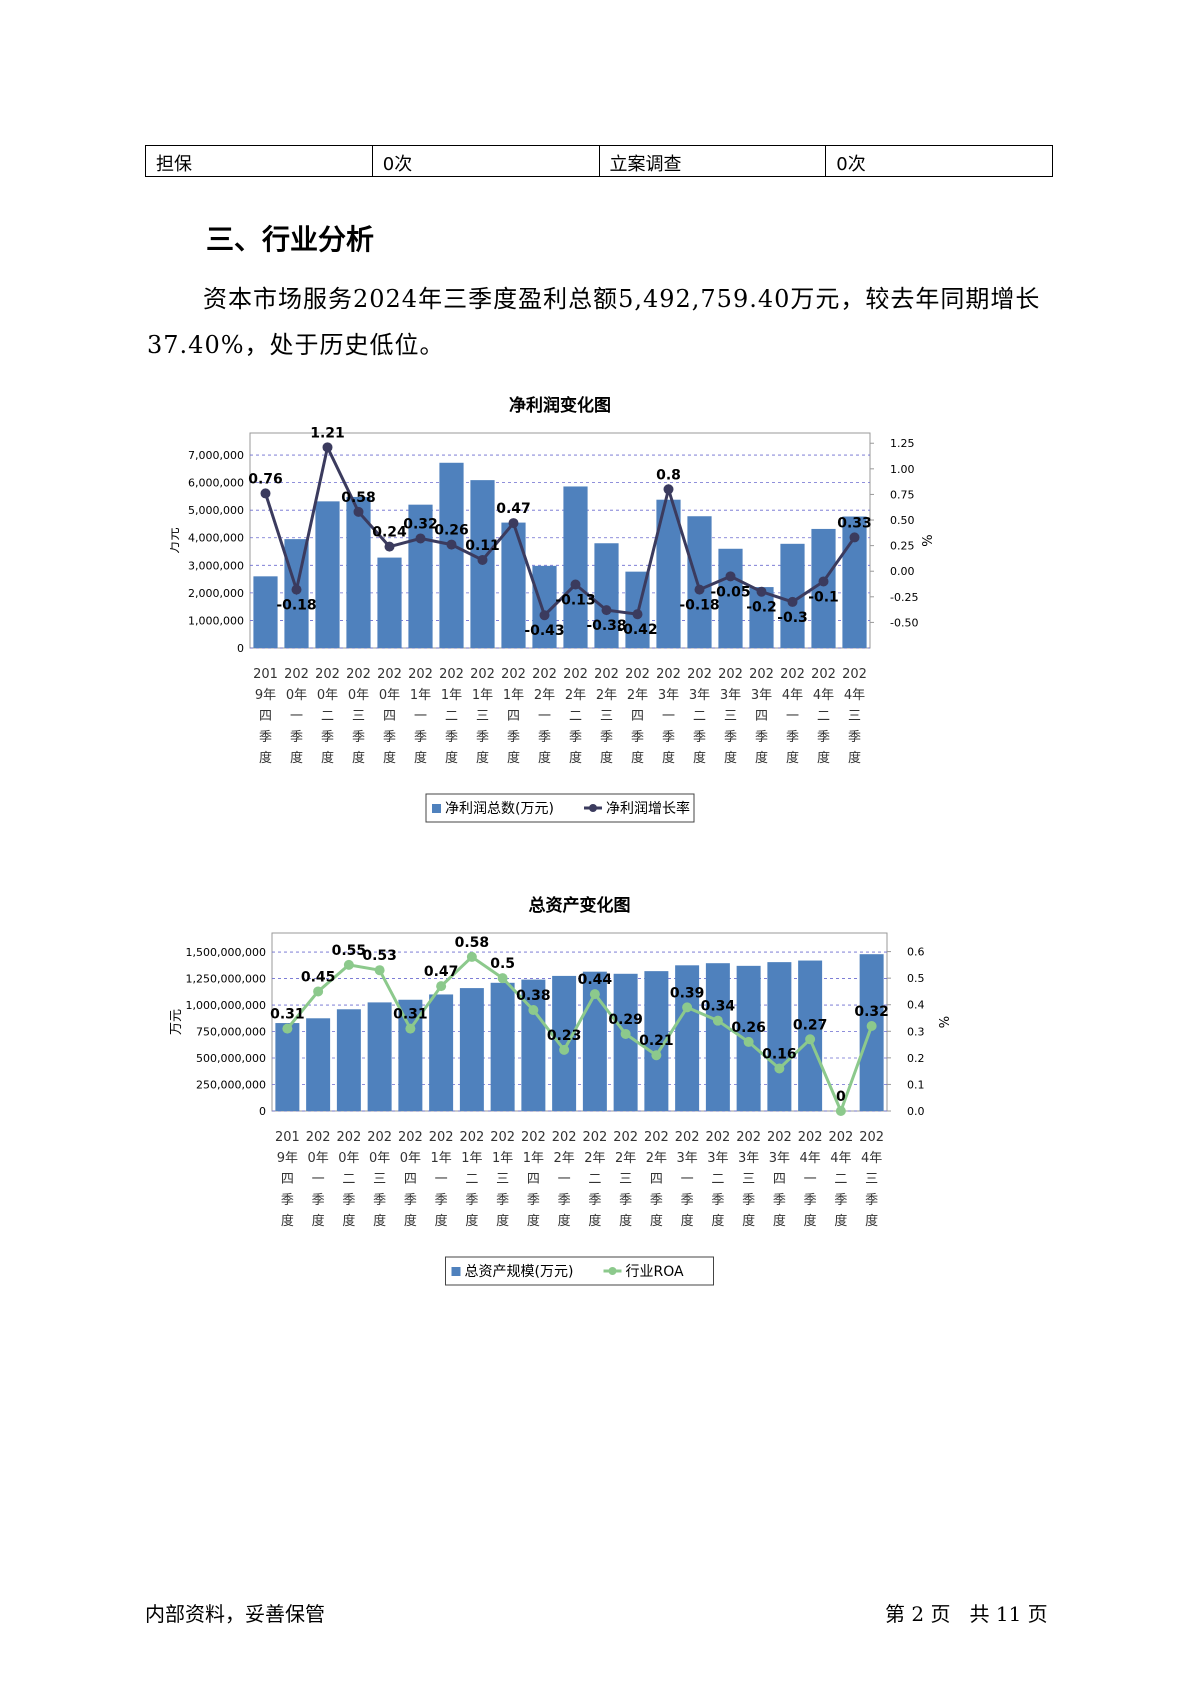 The width and height of the screenshot is (1191, 1684). Describe the element at coordinates (544, 631) in the screenshot. I see `data-label: -0.43` at that location.